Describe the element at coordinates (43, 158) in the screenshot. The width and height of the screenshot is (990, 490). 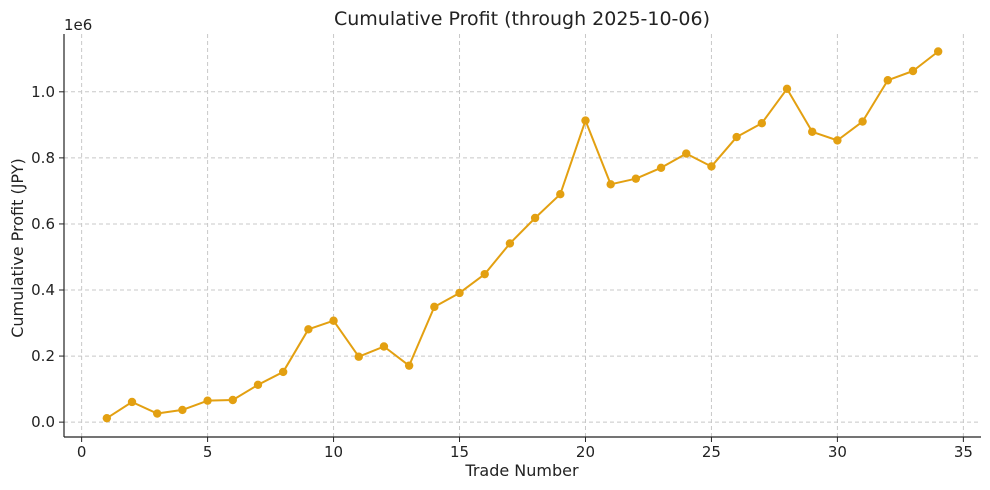
I see `y-tick-label: 0.8` at that location.